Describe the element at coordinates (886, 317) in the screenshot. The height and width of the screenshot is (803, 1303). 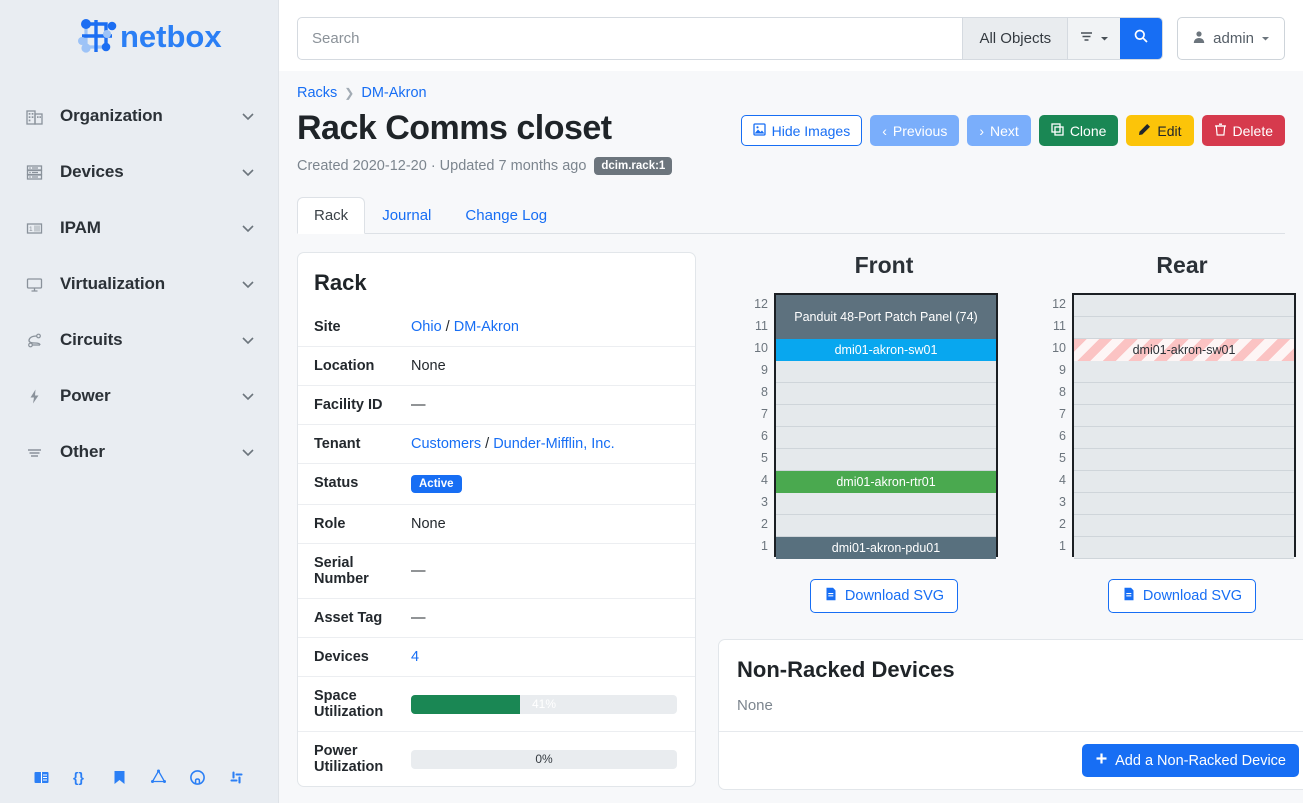
I see `rack-device-panduit-48-port-patch-panel-74: Panduit 48-Port Patch Panel (74)` at that location.